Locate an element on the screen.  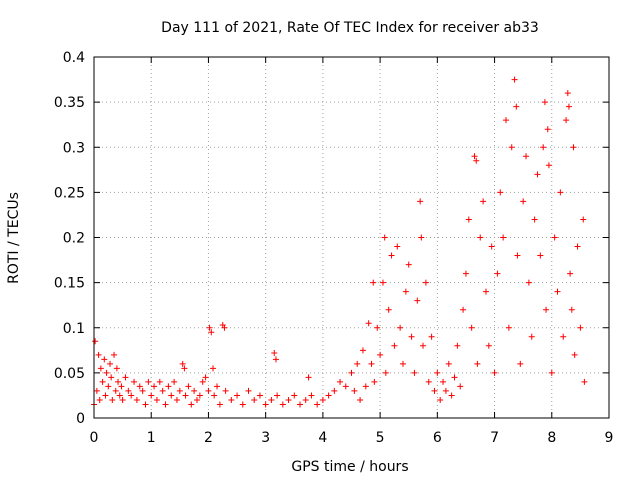
y-tick-labels: 0 0.05 0.1 0.15 0.2 0.25 0.3 0.35 0.4 is located at coordinates (69, 238).